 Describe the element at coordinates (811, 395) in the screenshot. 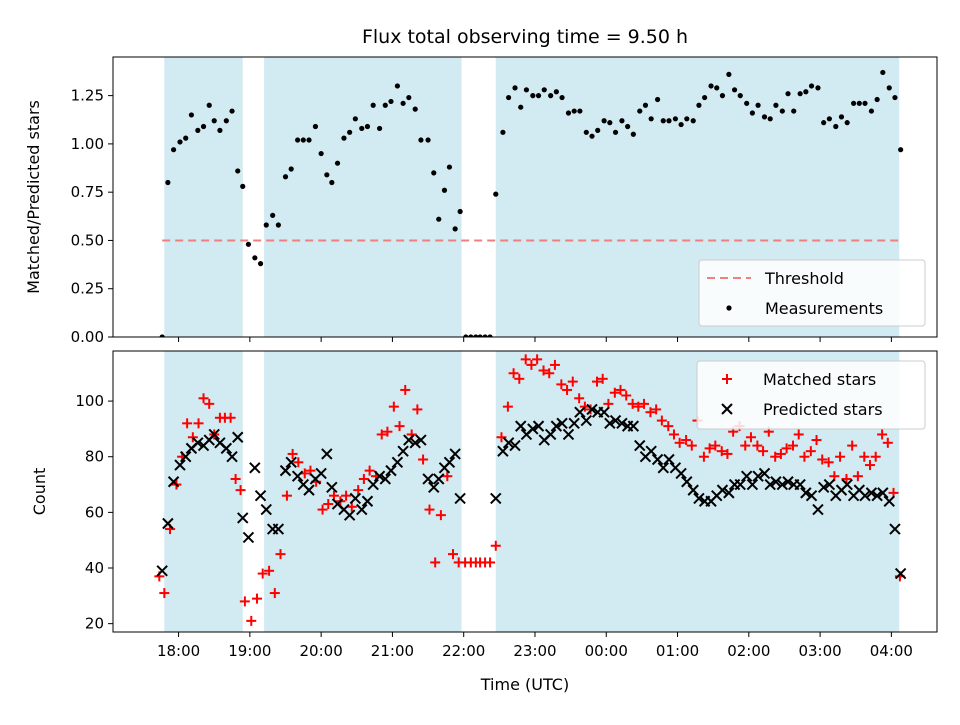

I see `legend-box` at that location.